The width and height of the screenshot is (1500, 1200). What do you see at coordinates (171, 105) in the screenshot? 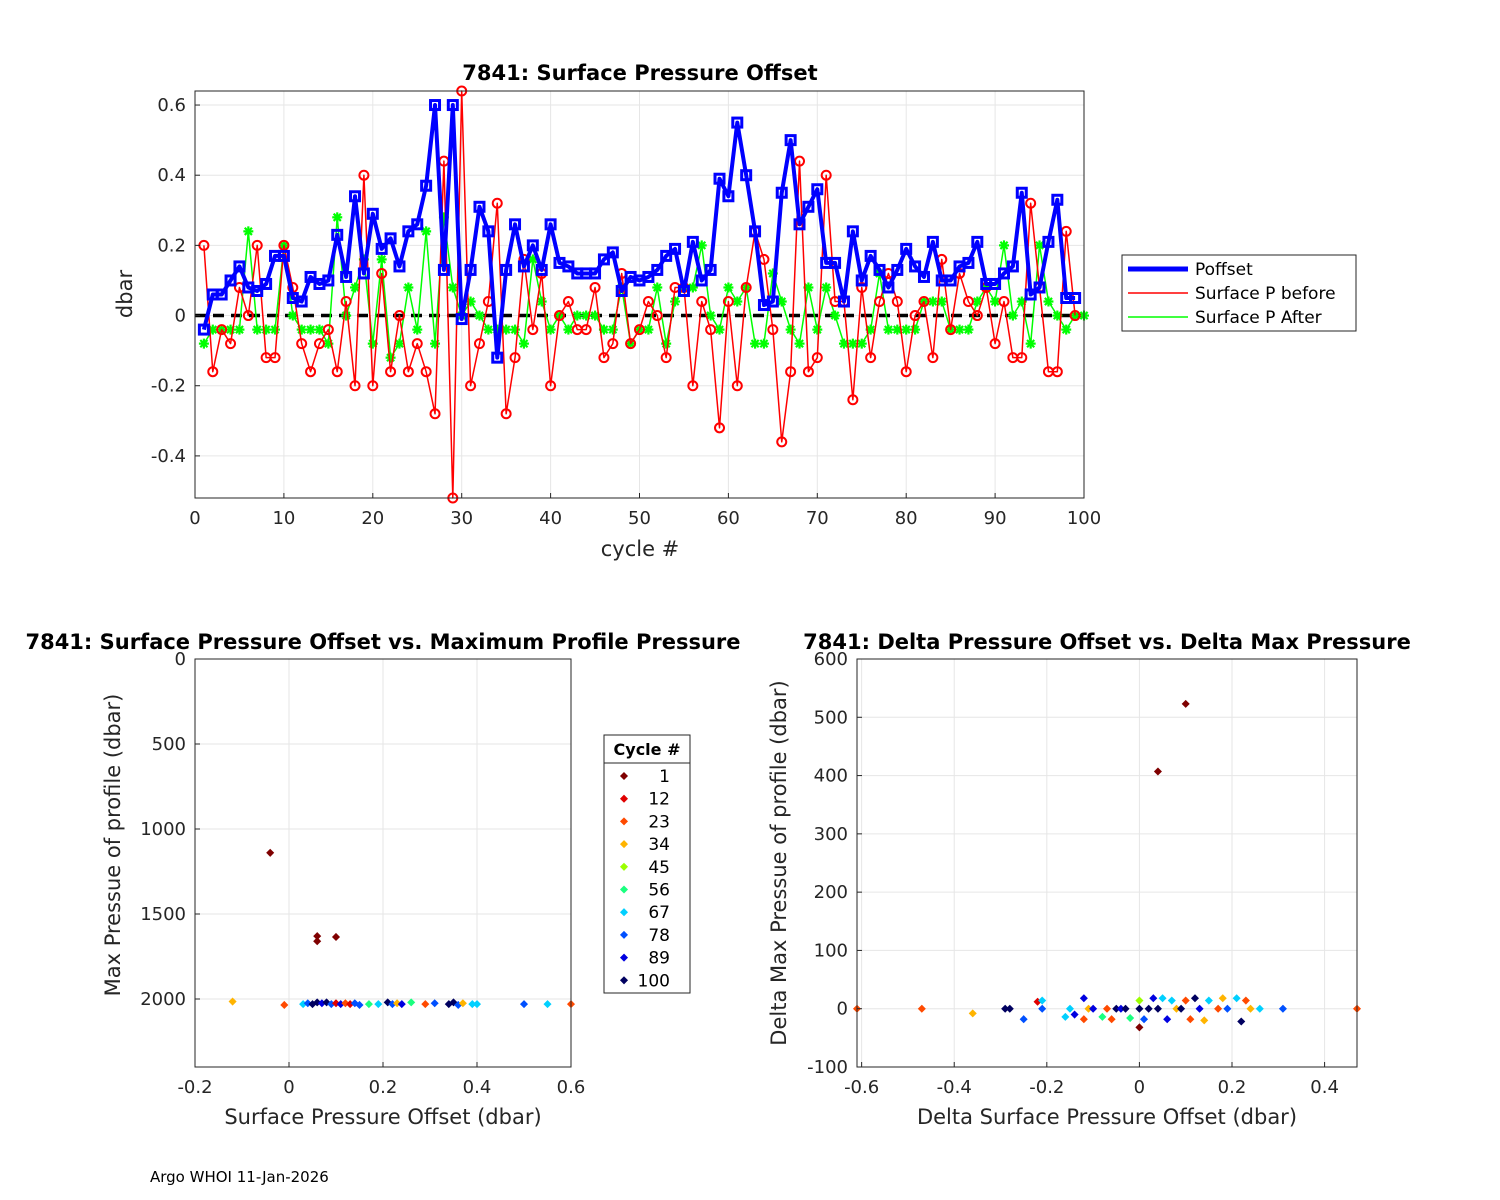
I see `y-tick-label: 0.6` at bounding box center [171, 105].